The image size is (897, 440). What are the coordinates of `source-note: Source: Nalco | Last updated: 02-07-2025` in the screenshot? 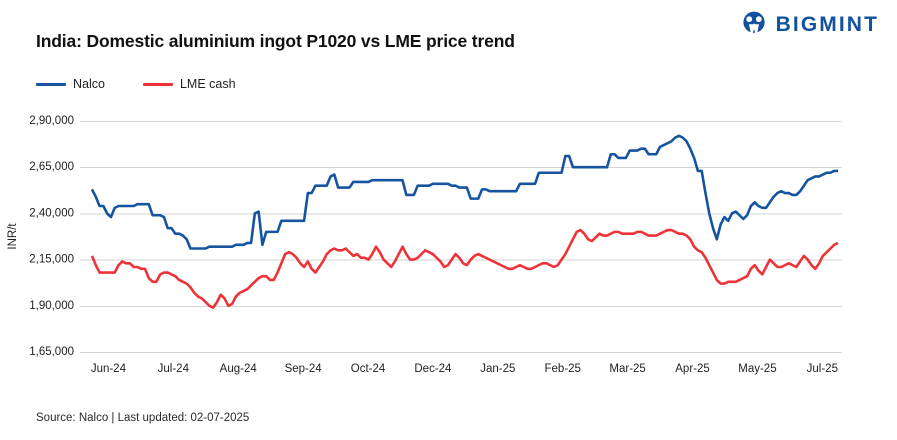 It's located at (143, 418).